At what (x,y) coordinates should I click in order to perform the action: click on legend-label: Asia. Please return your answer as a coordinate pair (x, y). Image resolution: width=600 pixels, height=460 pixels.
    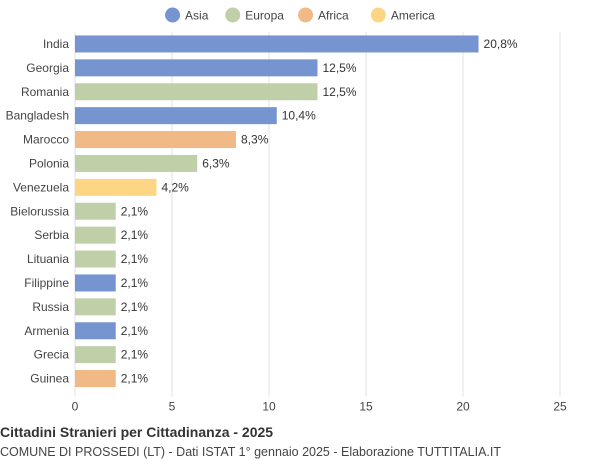
    Looking at the image, I should click on (197, 16).